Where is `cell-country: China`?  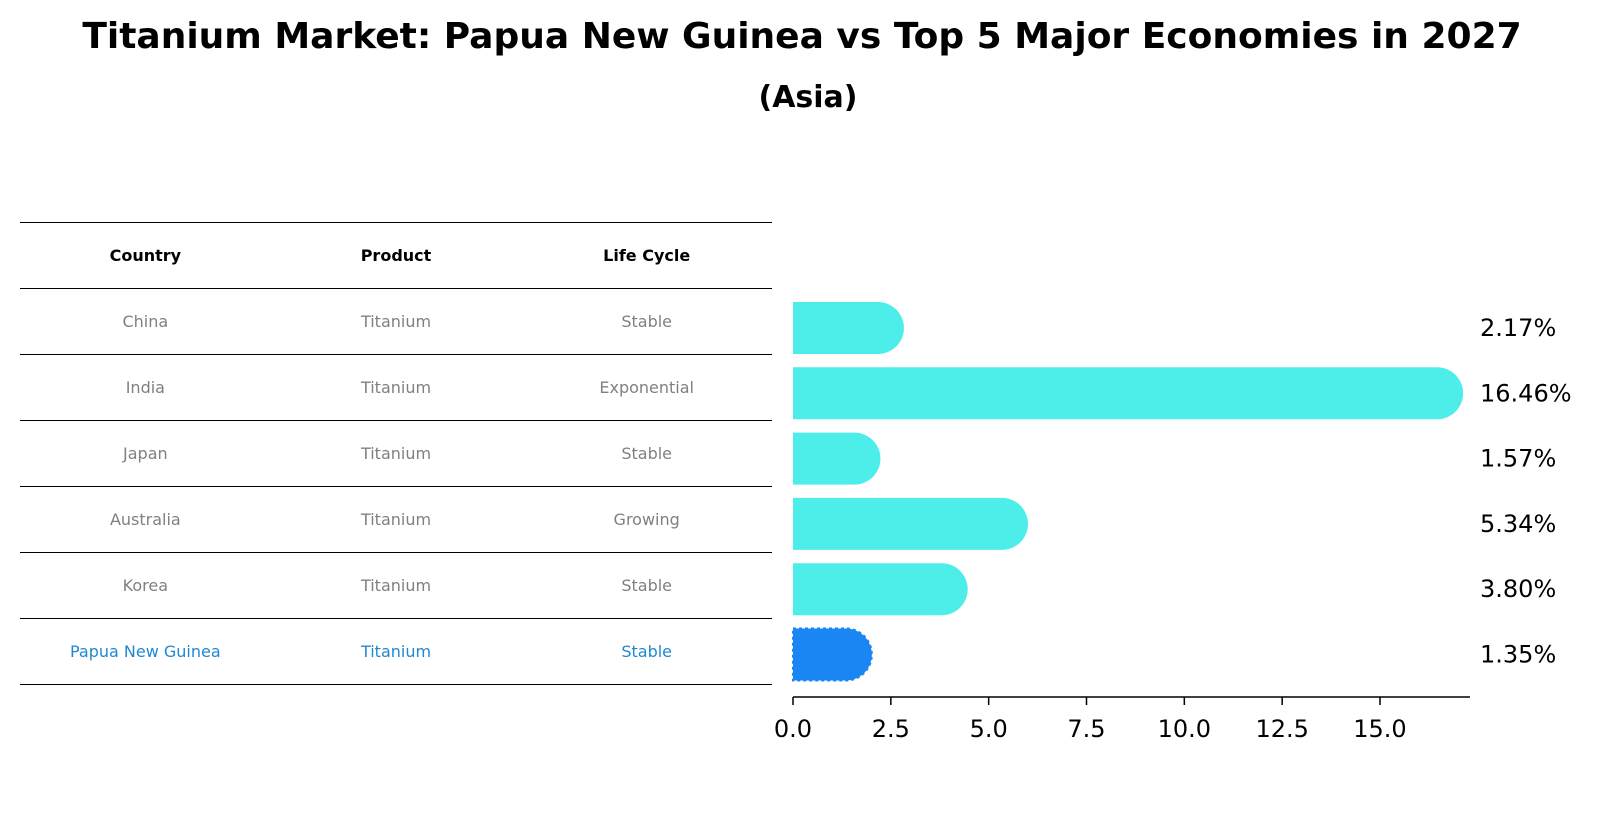 cell-country: China is located at coordinates (145, 321).